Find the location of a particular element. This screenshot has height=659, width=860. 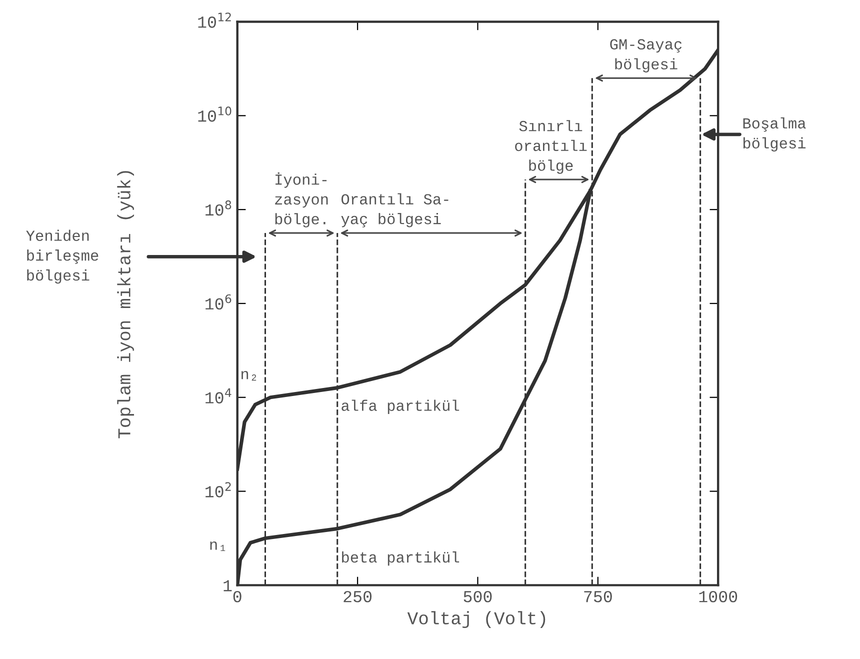

x-tick-label: 250 is located at coordinates (358, 596).